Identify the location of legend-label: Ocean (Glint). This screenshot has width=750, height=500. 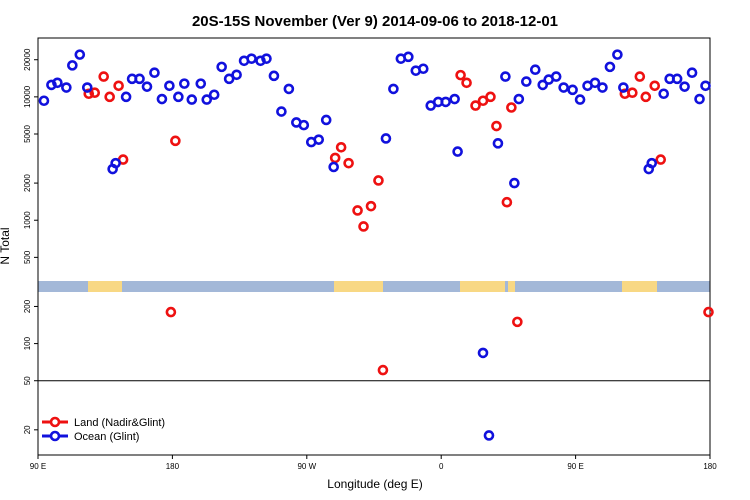
(106, 437).